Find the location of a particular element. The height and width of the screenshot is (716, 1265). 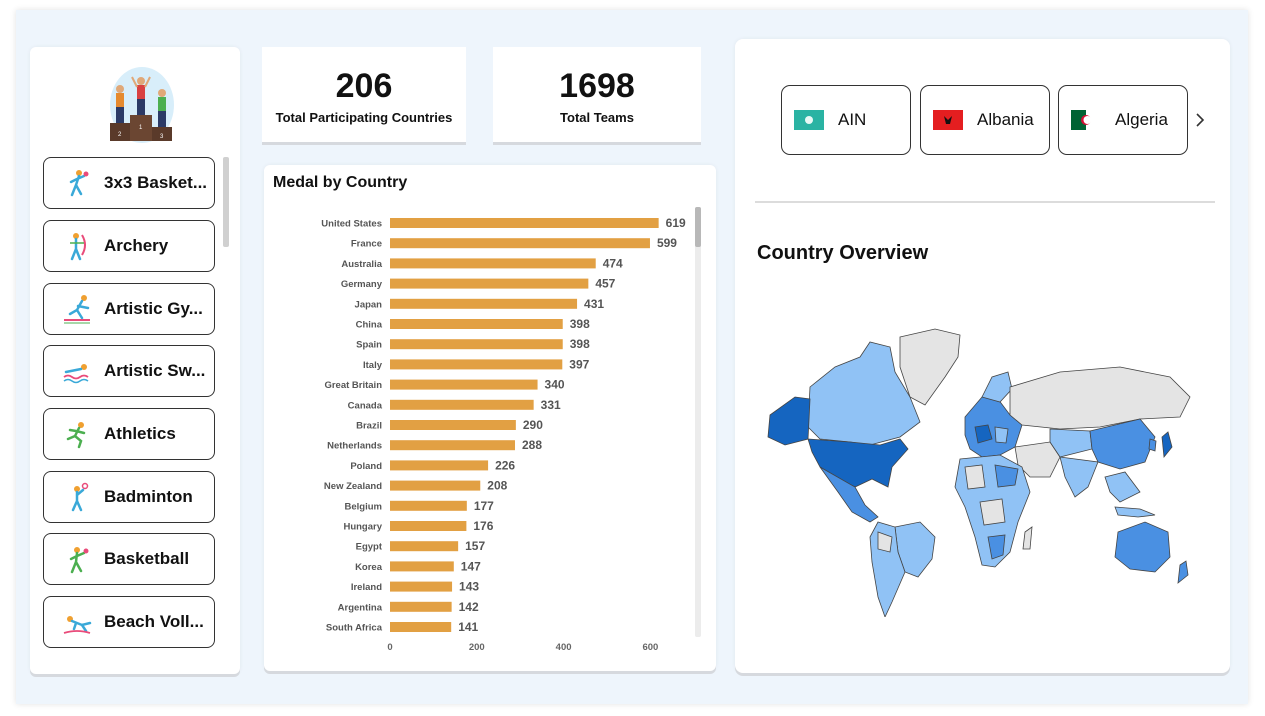

svg-text: 1 is located at coordinates (141, 128).